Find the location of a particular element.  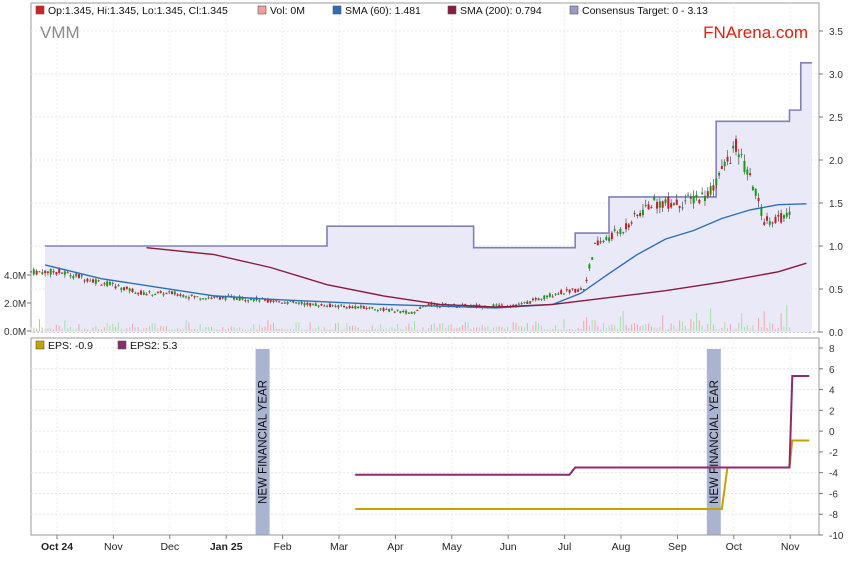

price-tick-label: 0.5 is located at coordinates (836, 290).